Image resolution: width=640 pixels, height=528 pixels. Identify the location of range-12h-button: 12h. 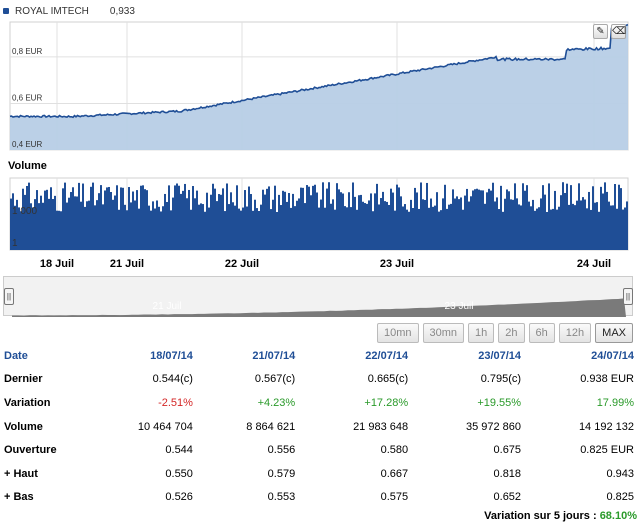
(575, 333).